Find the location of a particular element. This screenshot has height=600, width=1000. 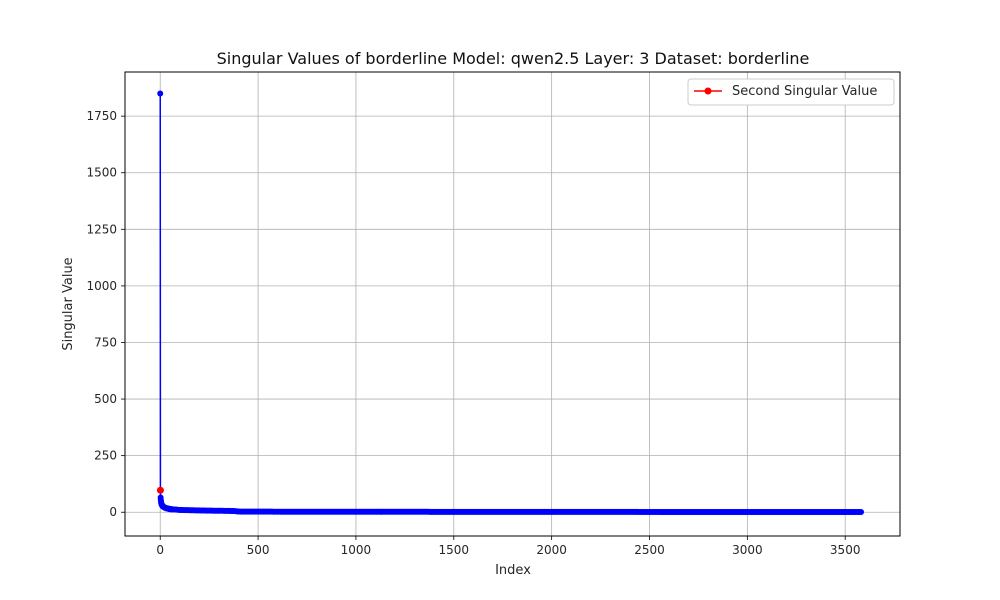

x-tick-label: 3000 is located at coordinates (747, 550).